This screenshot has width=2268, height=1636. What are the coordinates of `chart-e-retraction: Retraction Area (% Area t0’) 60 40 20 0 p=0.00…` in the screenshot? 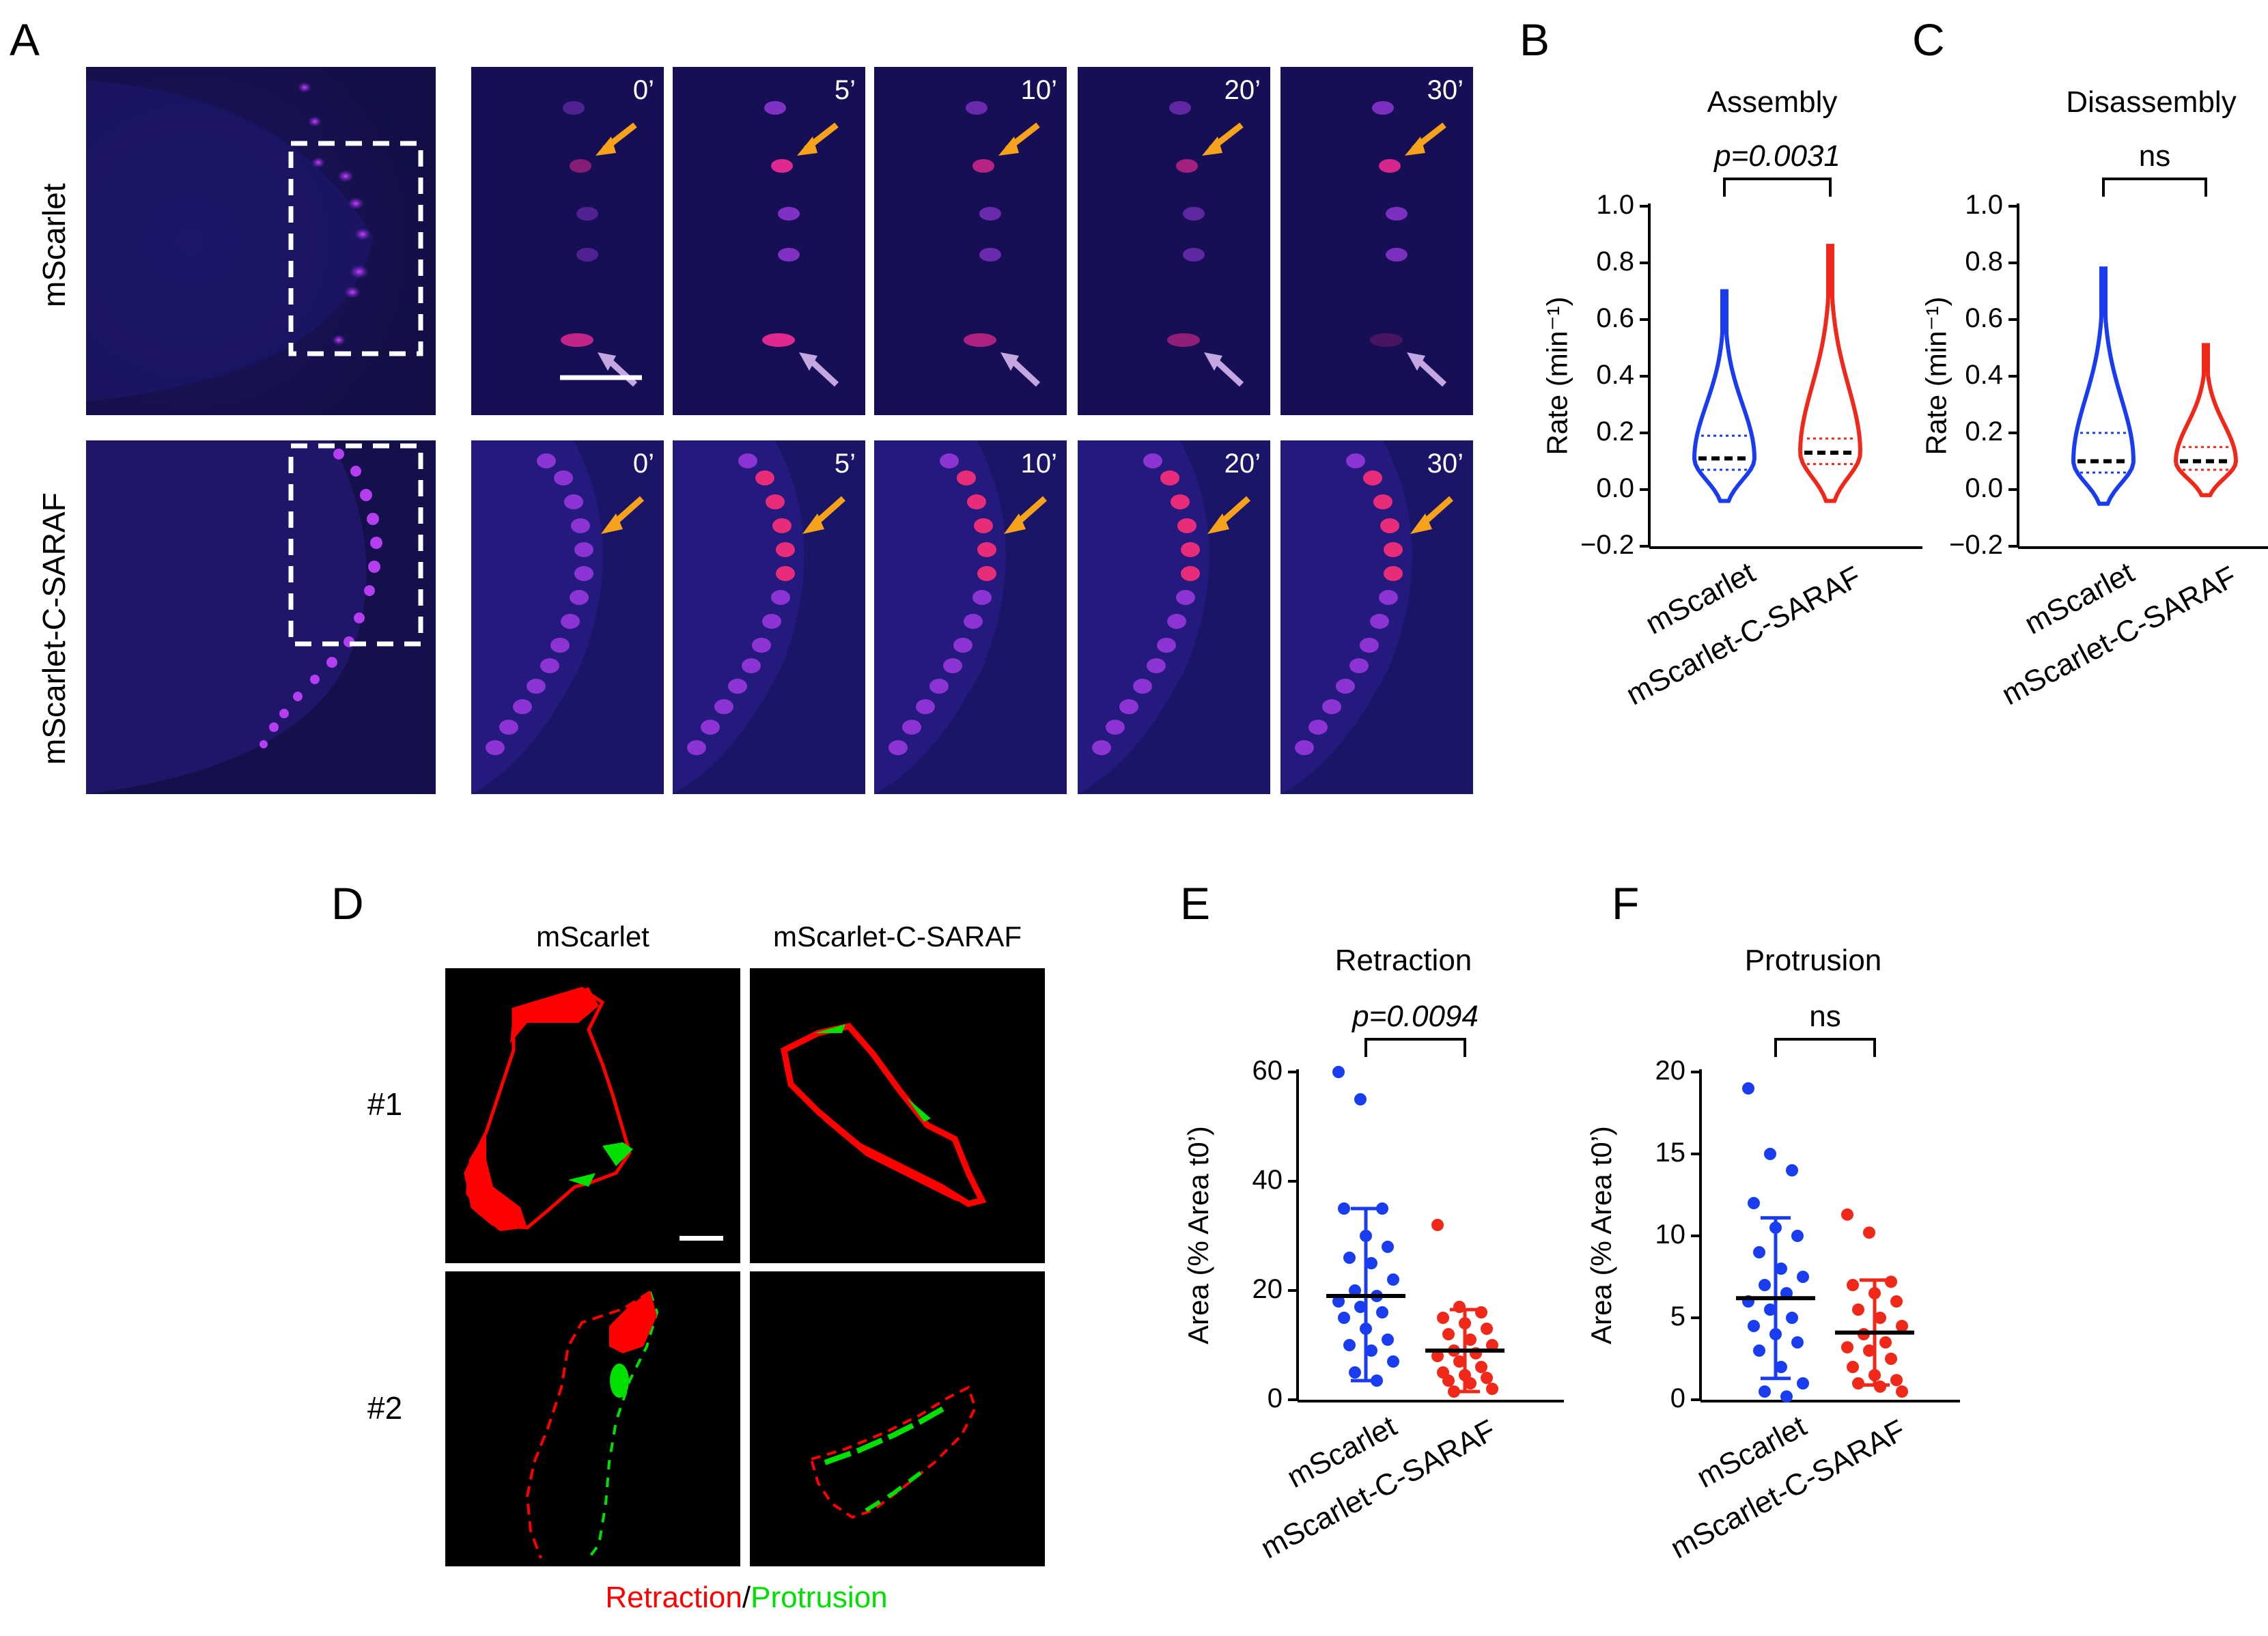 It's located at (1393, 1263).